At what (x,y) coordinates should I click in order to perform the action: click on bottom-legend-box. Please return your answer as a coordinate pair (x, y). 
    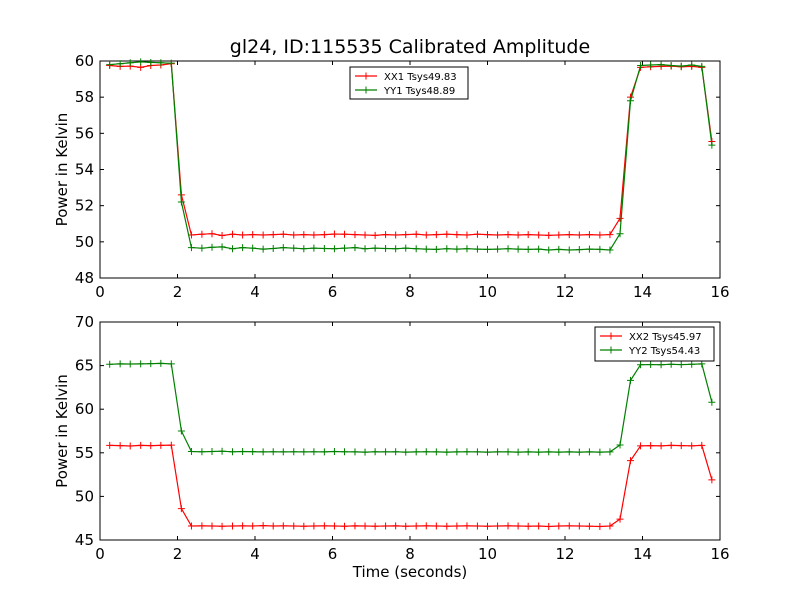
    Looking at the image, I should click on (654, 344).